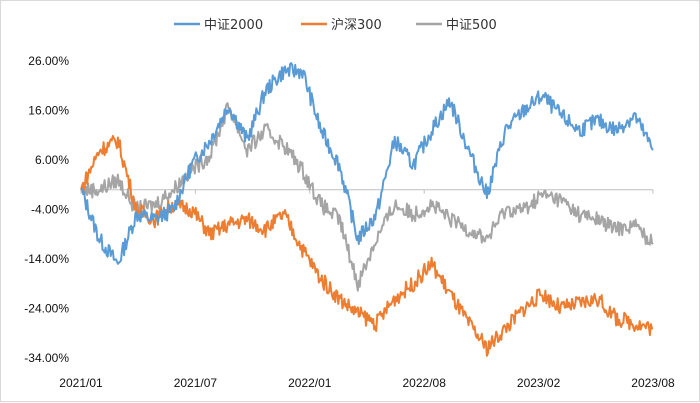  I want to click on x-tick-label: 2023/02, so click(539, 383).